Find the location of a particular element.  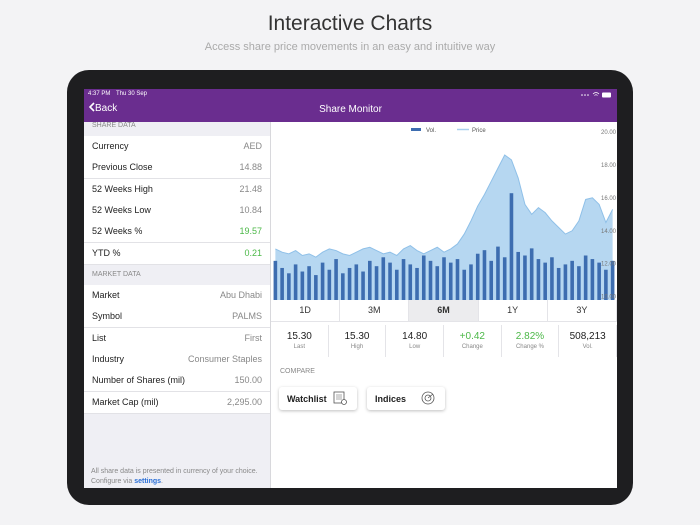

data-row: 52 Weeks % 19.57 is located at coordinates (177, 232).